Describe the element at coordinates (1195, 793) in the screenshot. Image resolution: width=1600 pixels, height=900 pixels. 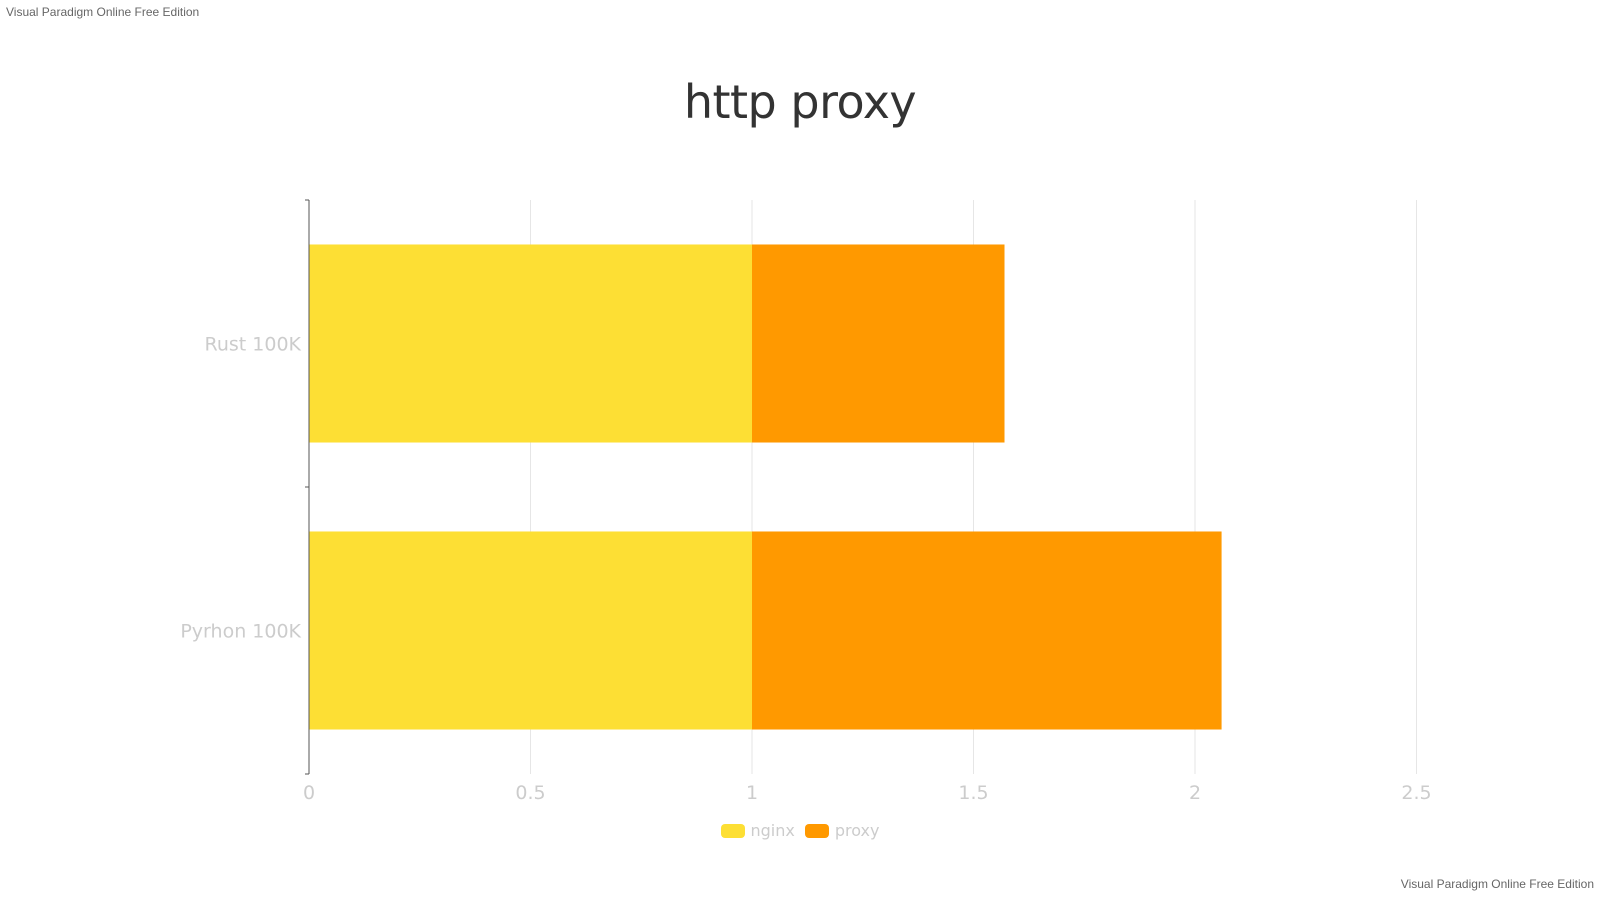
I see `x-tick-label: 2` at that location.